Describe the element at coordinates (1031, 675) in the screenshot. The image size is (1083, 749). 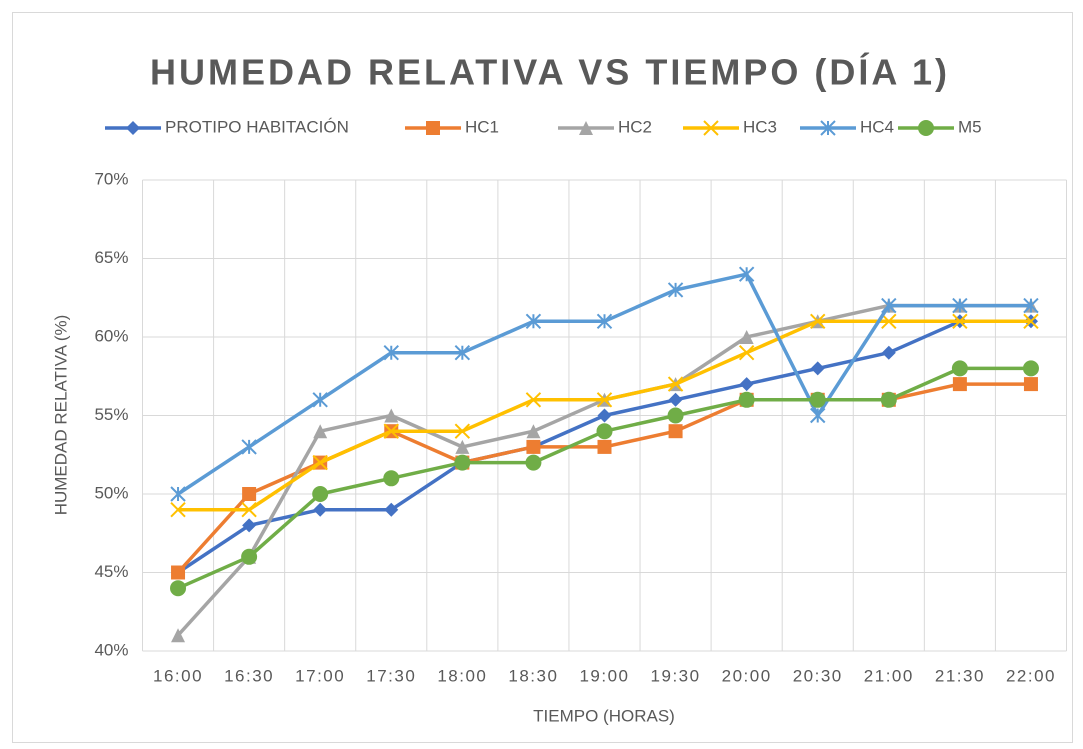
I see `x-tick-label: 22:00` at that location.